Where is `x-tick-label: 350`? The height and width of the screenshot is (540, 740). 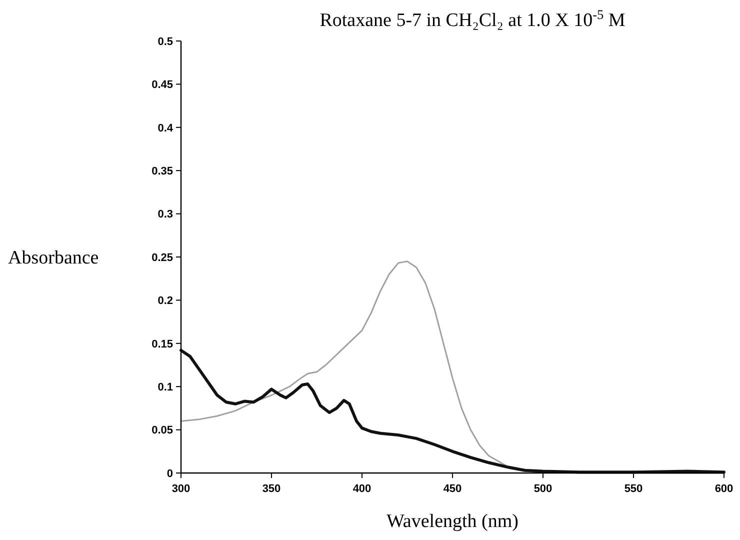 x-tick-label: 350 is located at coordinates (271, 489).